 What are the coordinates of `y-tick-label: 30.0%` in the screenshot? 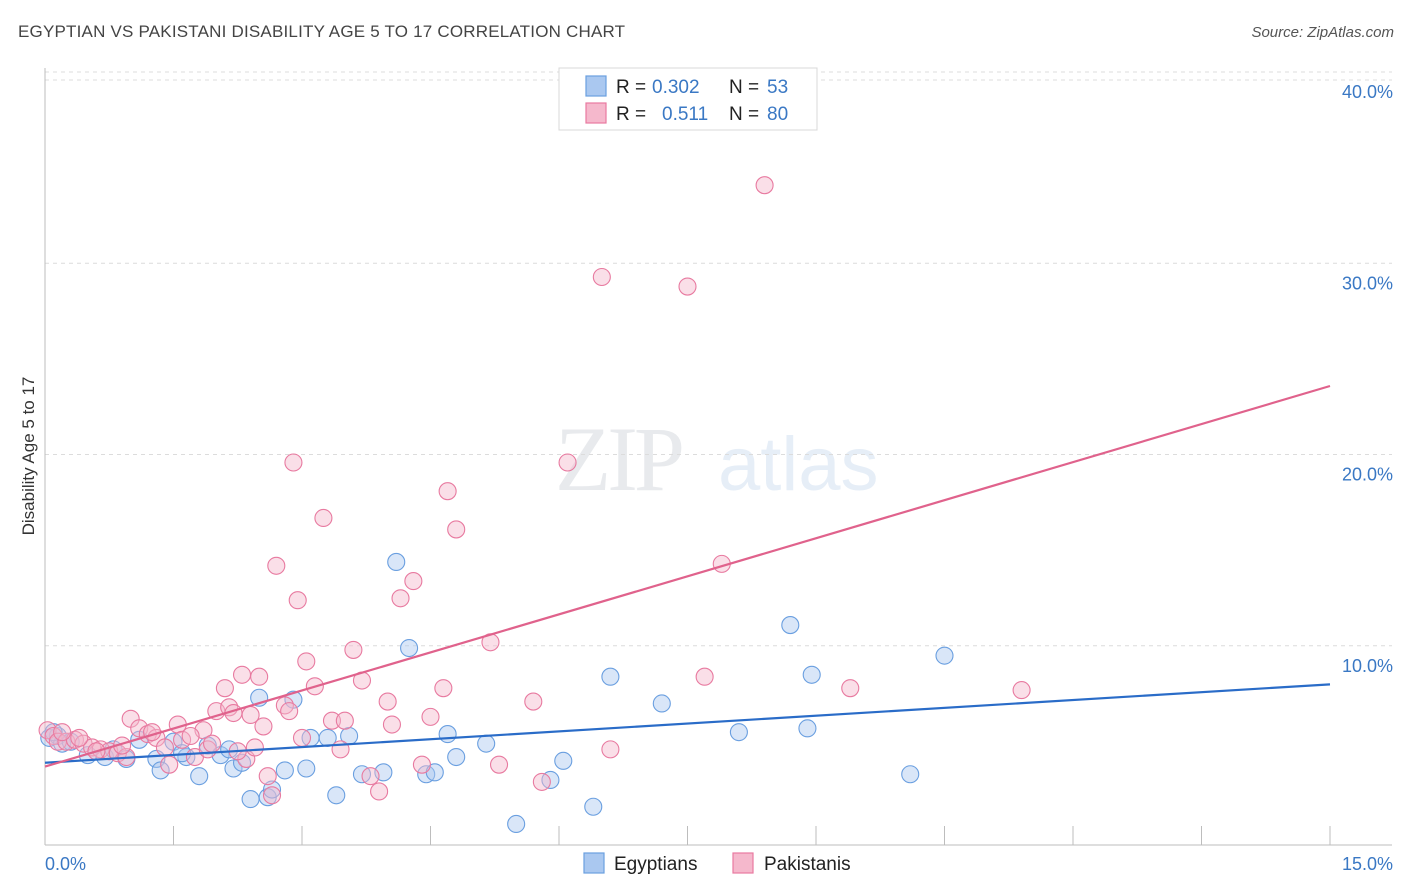 It's located at (1367, 283).